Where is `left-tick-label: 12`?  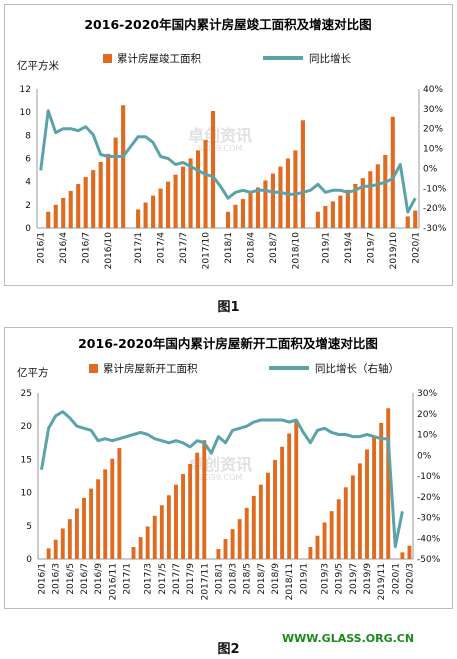 left-tick-label: 12 is located at coordinates (25, 90).